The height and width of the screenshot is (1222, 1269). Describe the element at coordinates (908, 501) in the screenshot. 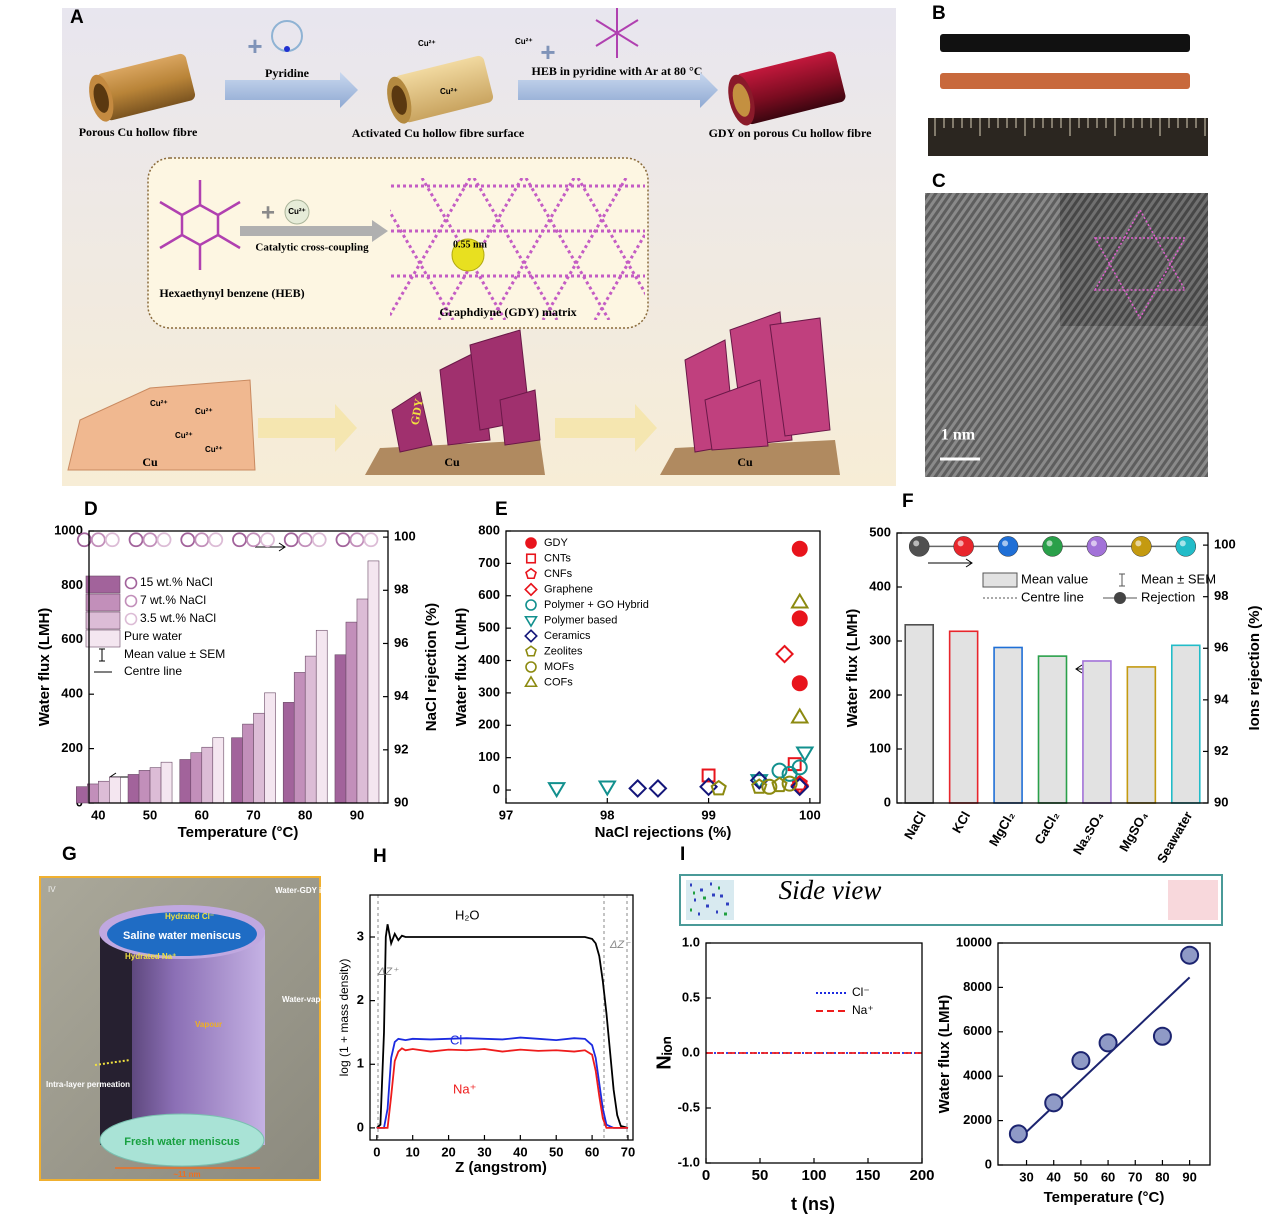

I see `panel-label: F` at that location.